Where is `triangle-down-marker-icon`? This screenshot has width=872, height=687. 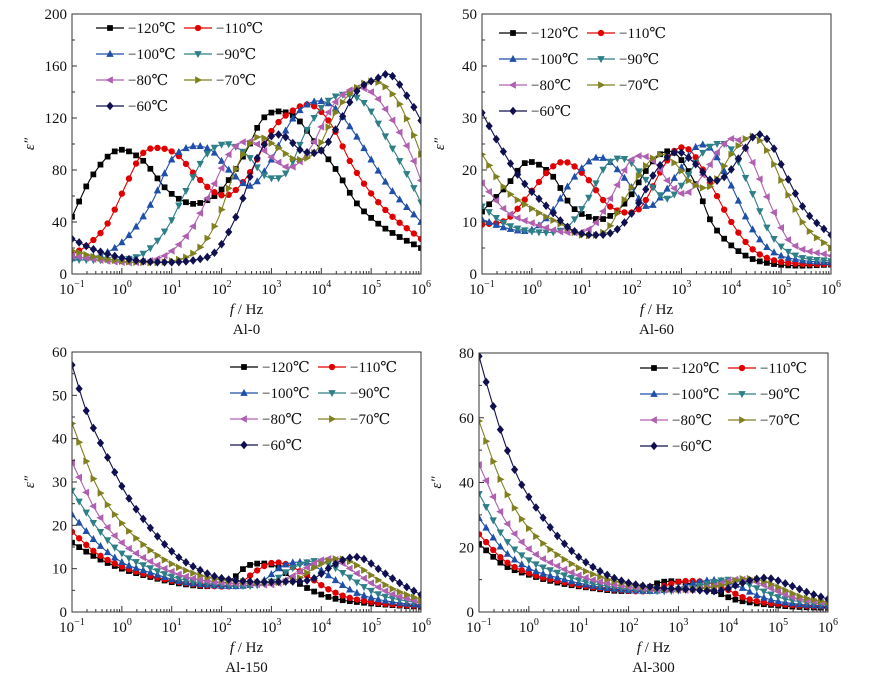 triangle-down-marker-icon is located at coordinates (601, 60).